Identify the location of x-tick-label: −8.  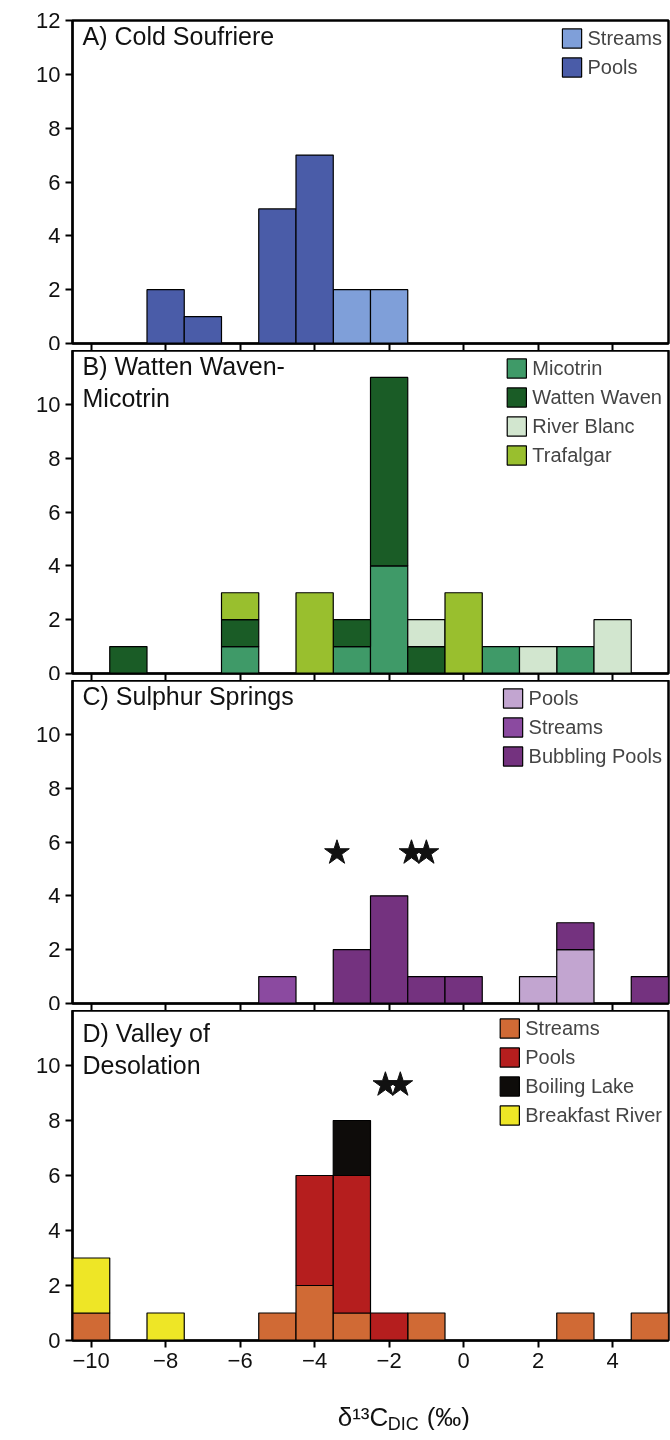
(166, 1360).